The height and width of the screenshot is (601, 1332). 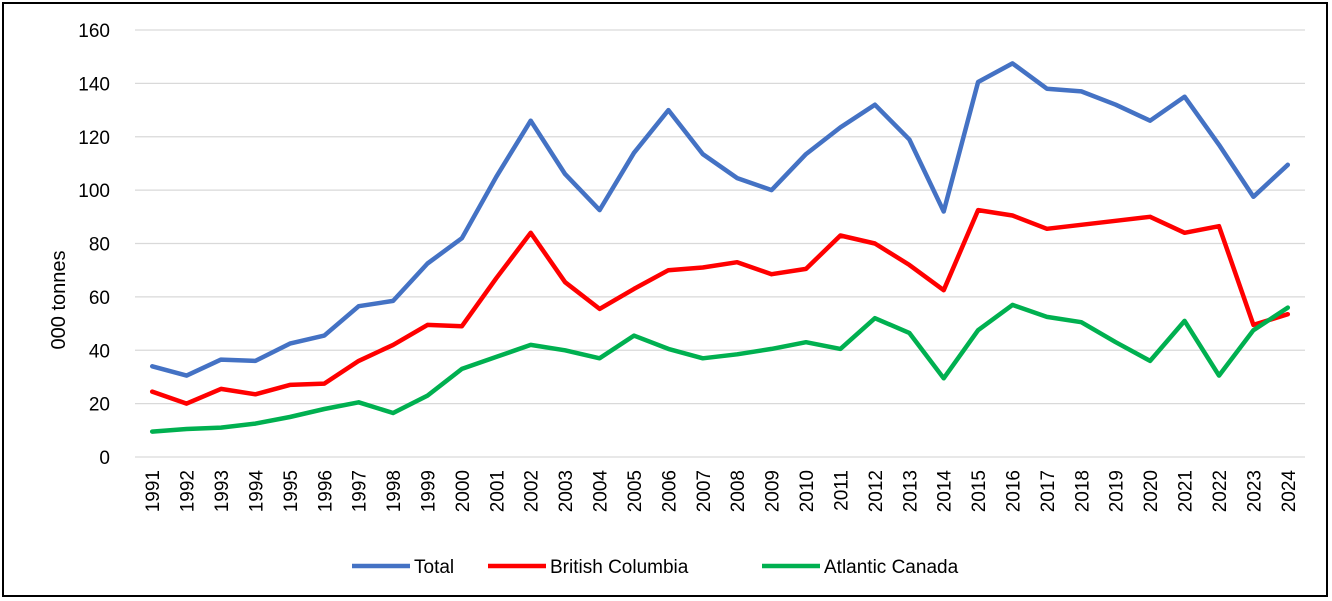 What do you see at coordinates (1220, 491) in the screenshot?
I see `x-tick-label: 2022` at bounding box center [1220, 491].